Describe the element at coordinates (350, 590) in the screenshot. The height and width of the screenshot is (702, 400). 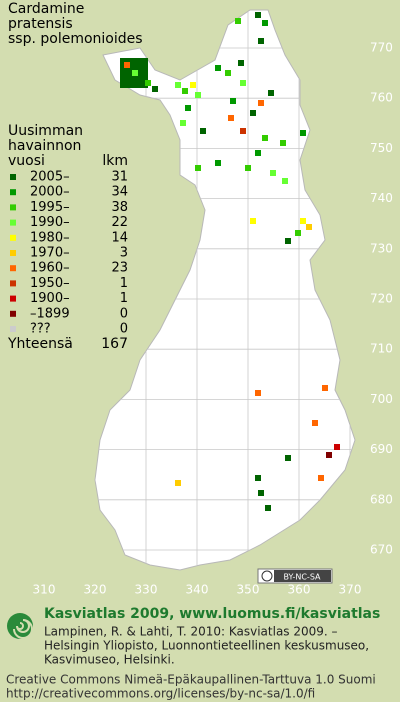
I see `x-tick-label: 370` at that location.